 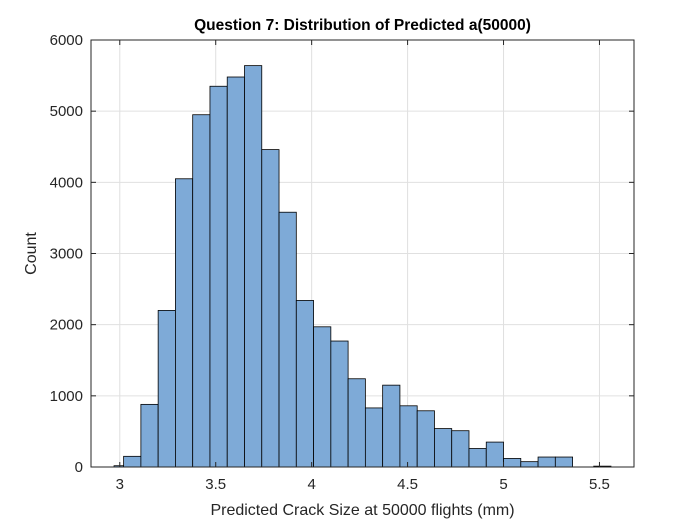 I want to click on x-tick-label: 3.5, so click(x=215, y=484).